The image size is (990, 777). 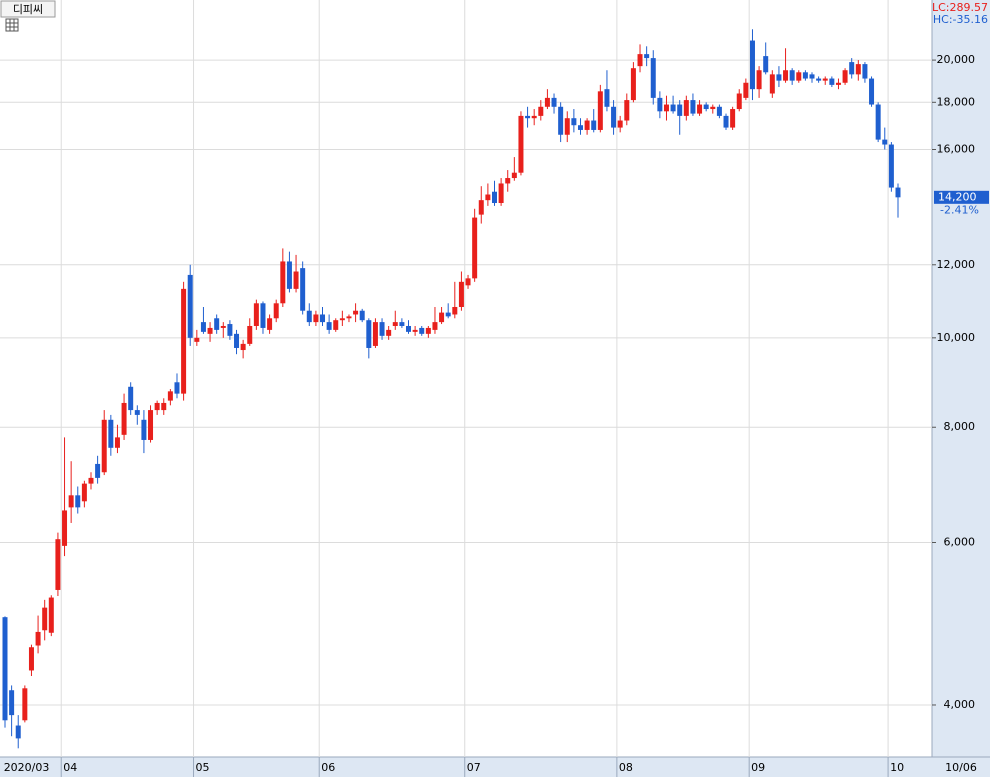 What do you see at coordinates (956, 59) in the screenshot?
I see `y-tick-label: 20,000` at bounding box center [956, 59].